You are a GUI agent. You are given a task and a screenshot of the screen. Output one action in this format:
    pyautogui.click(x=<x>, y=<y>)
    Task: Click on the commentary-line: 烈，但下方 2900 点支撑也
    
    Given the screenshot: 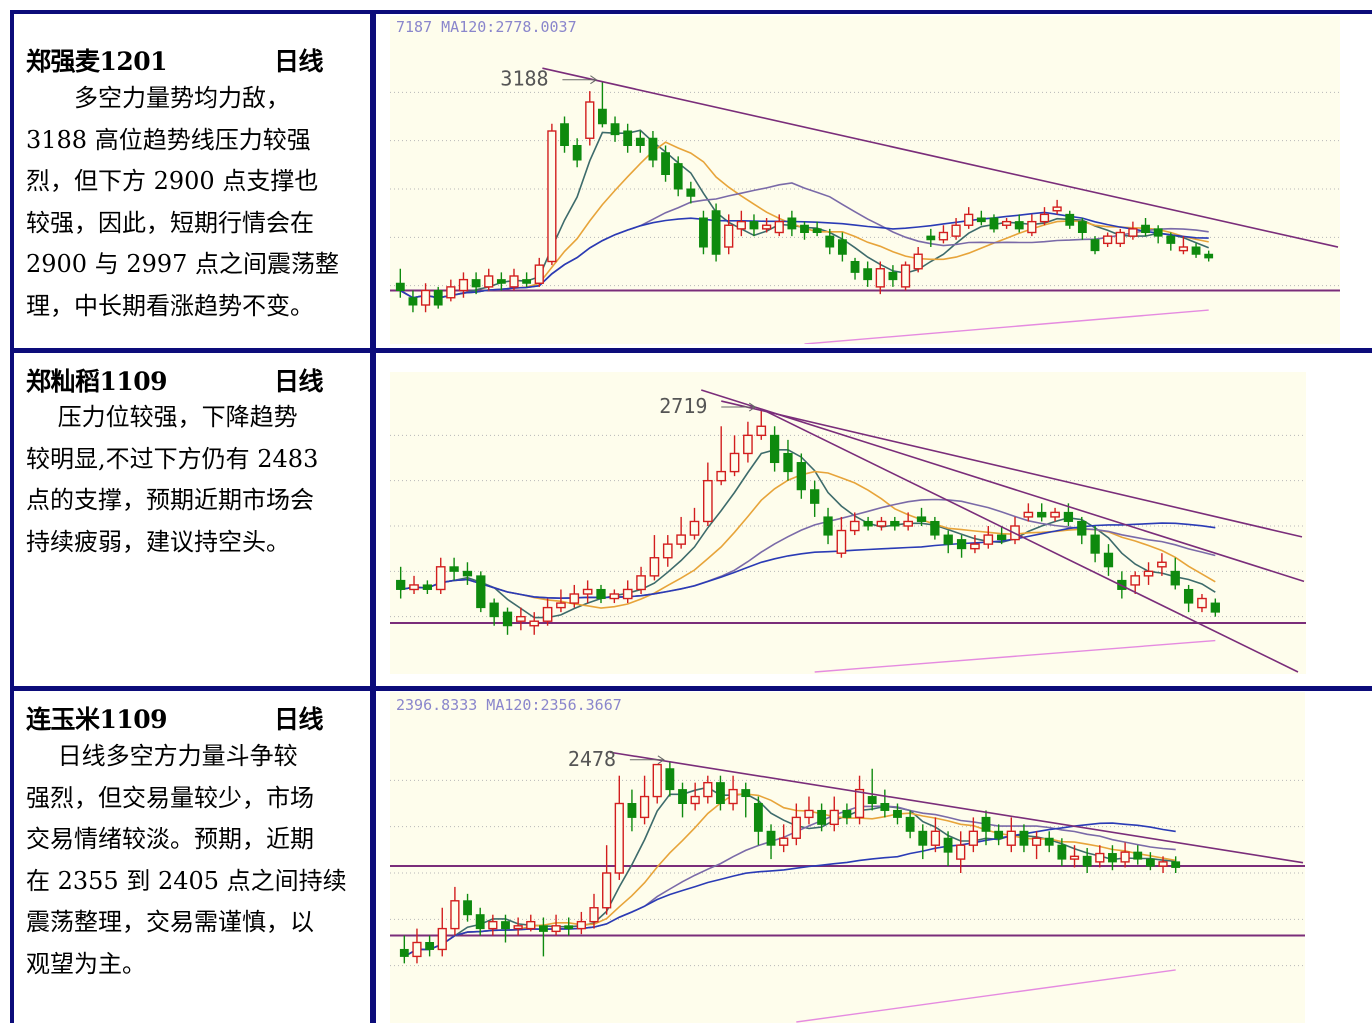 What is the action you would take?
    pyautogui.click(x=172, y=181)
    